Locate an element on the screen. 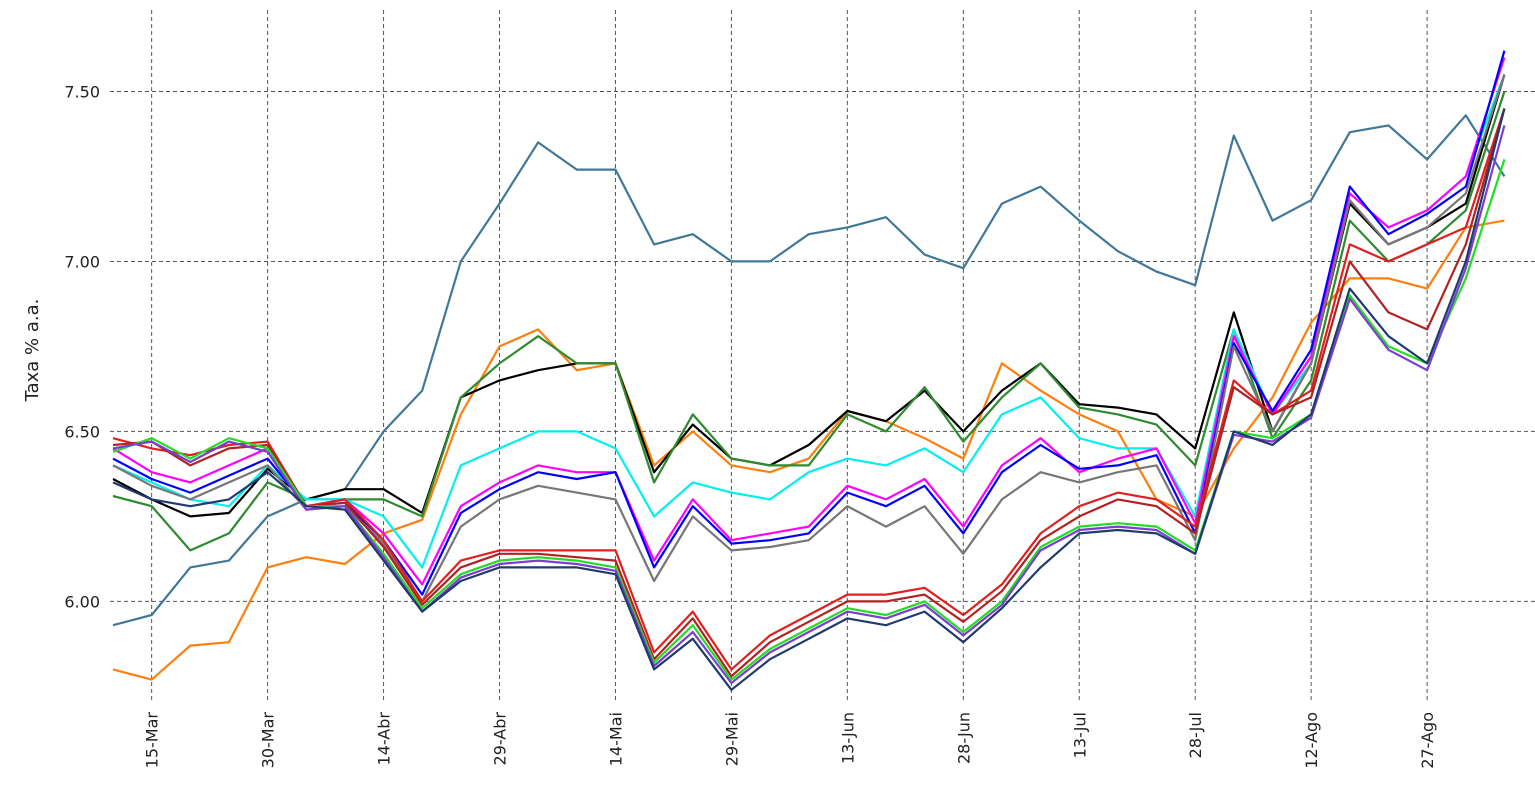 The height and width of the screenshot is (805, 1535). x-tick-label: 12-Ago is located at coordinates (1311, 740).